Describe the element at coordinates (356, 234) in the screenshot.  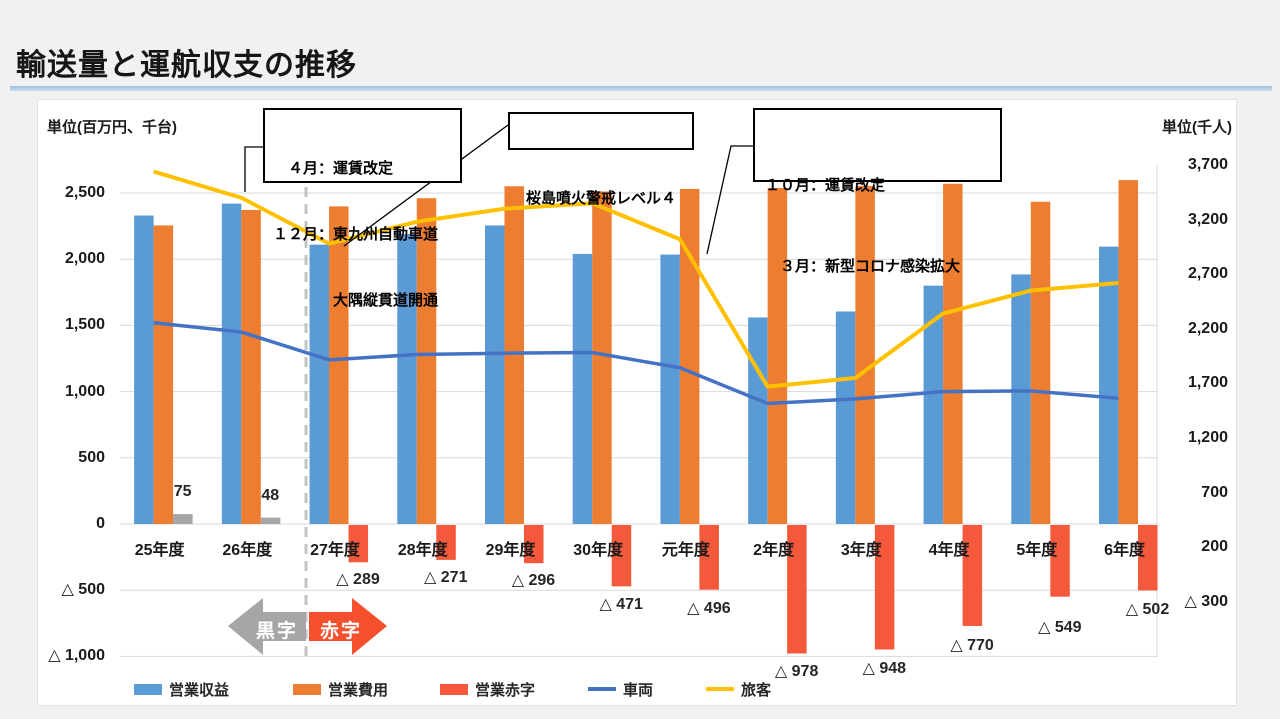
I see `annotation-line: １２月：東九州自動車道` at that location.